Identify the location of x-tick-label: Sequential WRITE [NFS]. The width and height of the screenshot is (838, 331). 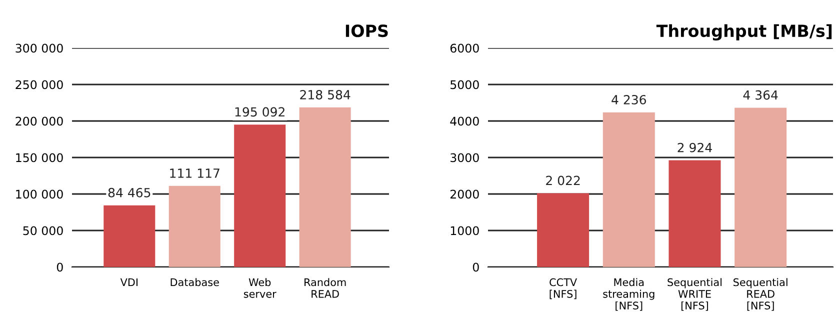
(695, 294).